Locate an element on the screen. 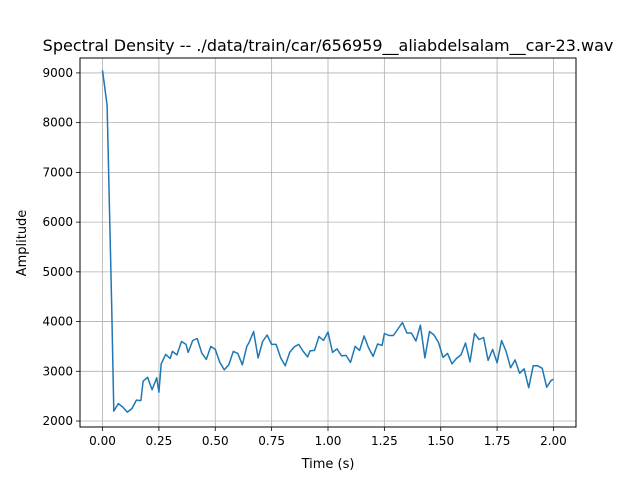  y-tick-label: 9000 is located at coordinates (57, 73).